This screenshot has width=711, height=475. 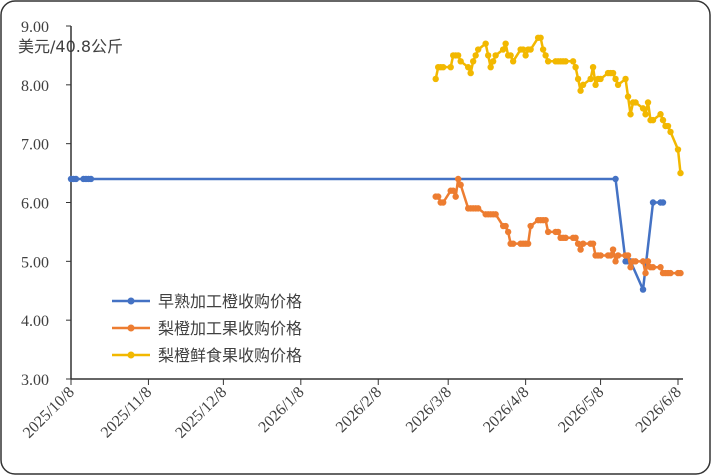 I want to click on y-tick-label: 5.00, so click(x=35, y=262).